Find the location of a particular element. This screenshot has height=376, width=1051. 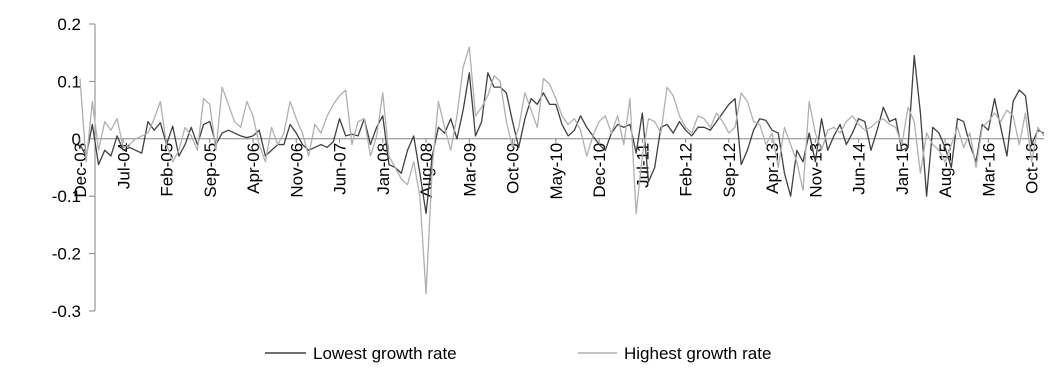

x-tick-label: Sep-12 is located at coordinates (729, 170).